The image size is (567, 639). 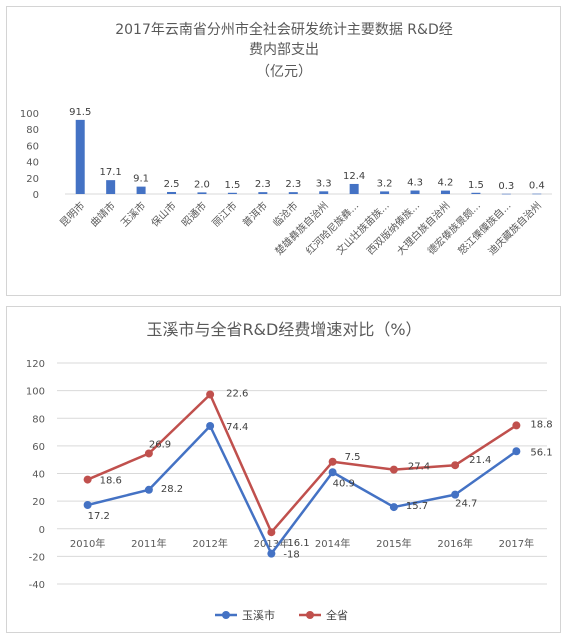 I want to click on bar-value-label: 0.3, so click(x=506, y=186).